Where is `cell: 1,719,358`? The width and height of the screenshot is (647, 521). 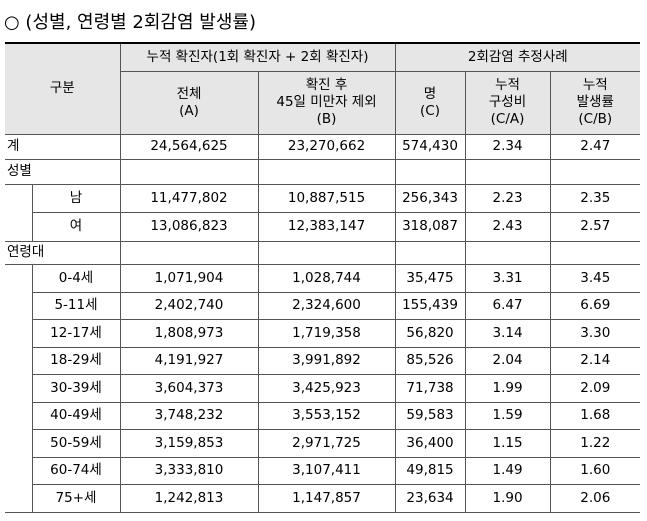
cell: 1,719,358 is located at coordinates (326, 333).